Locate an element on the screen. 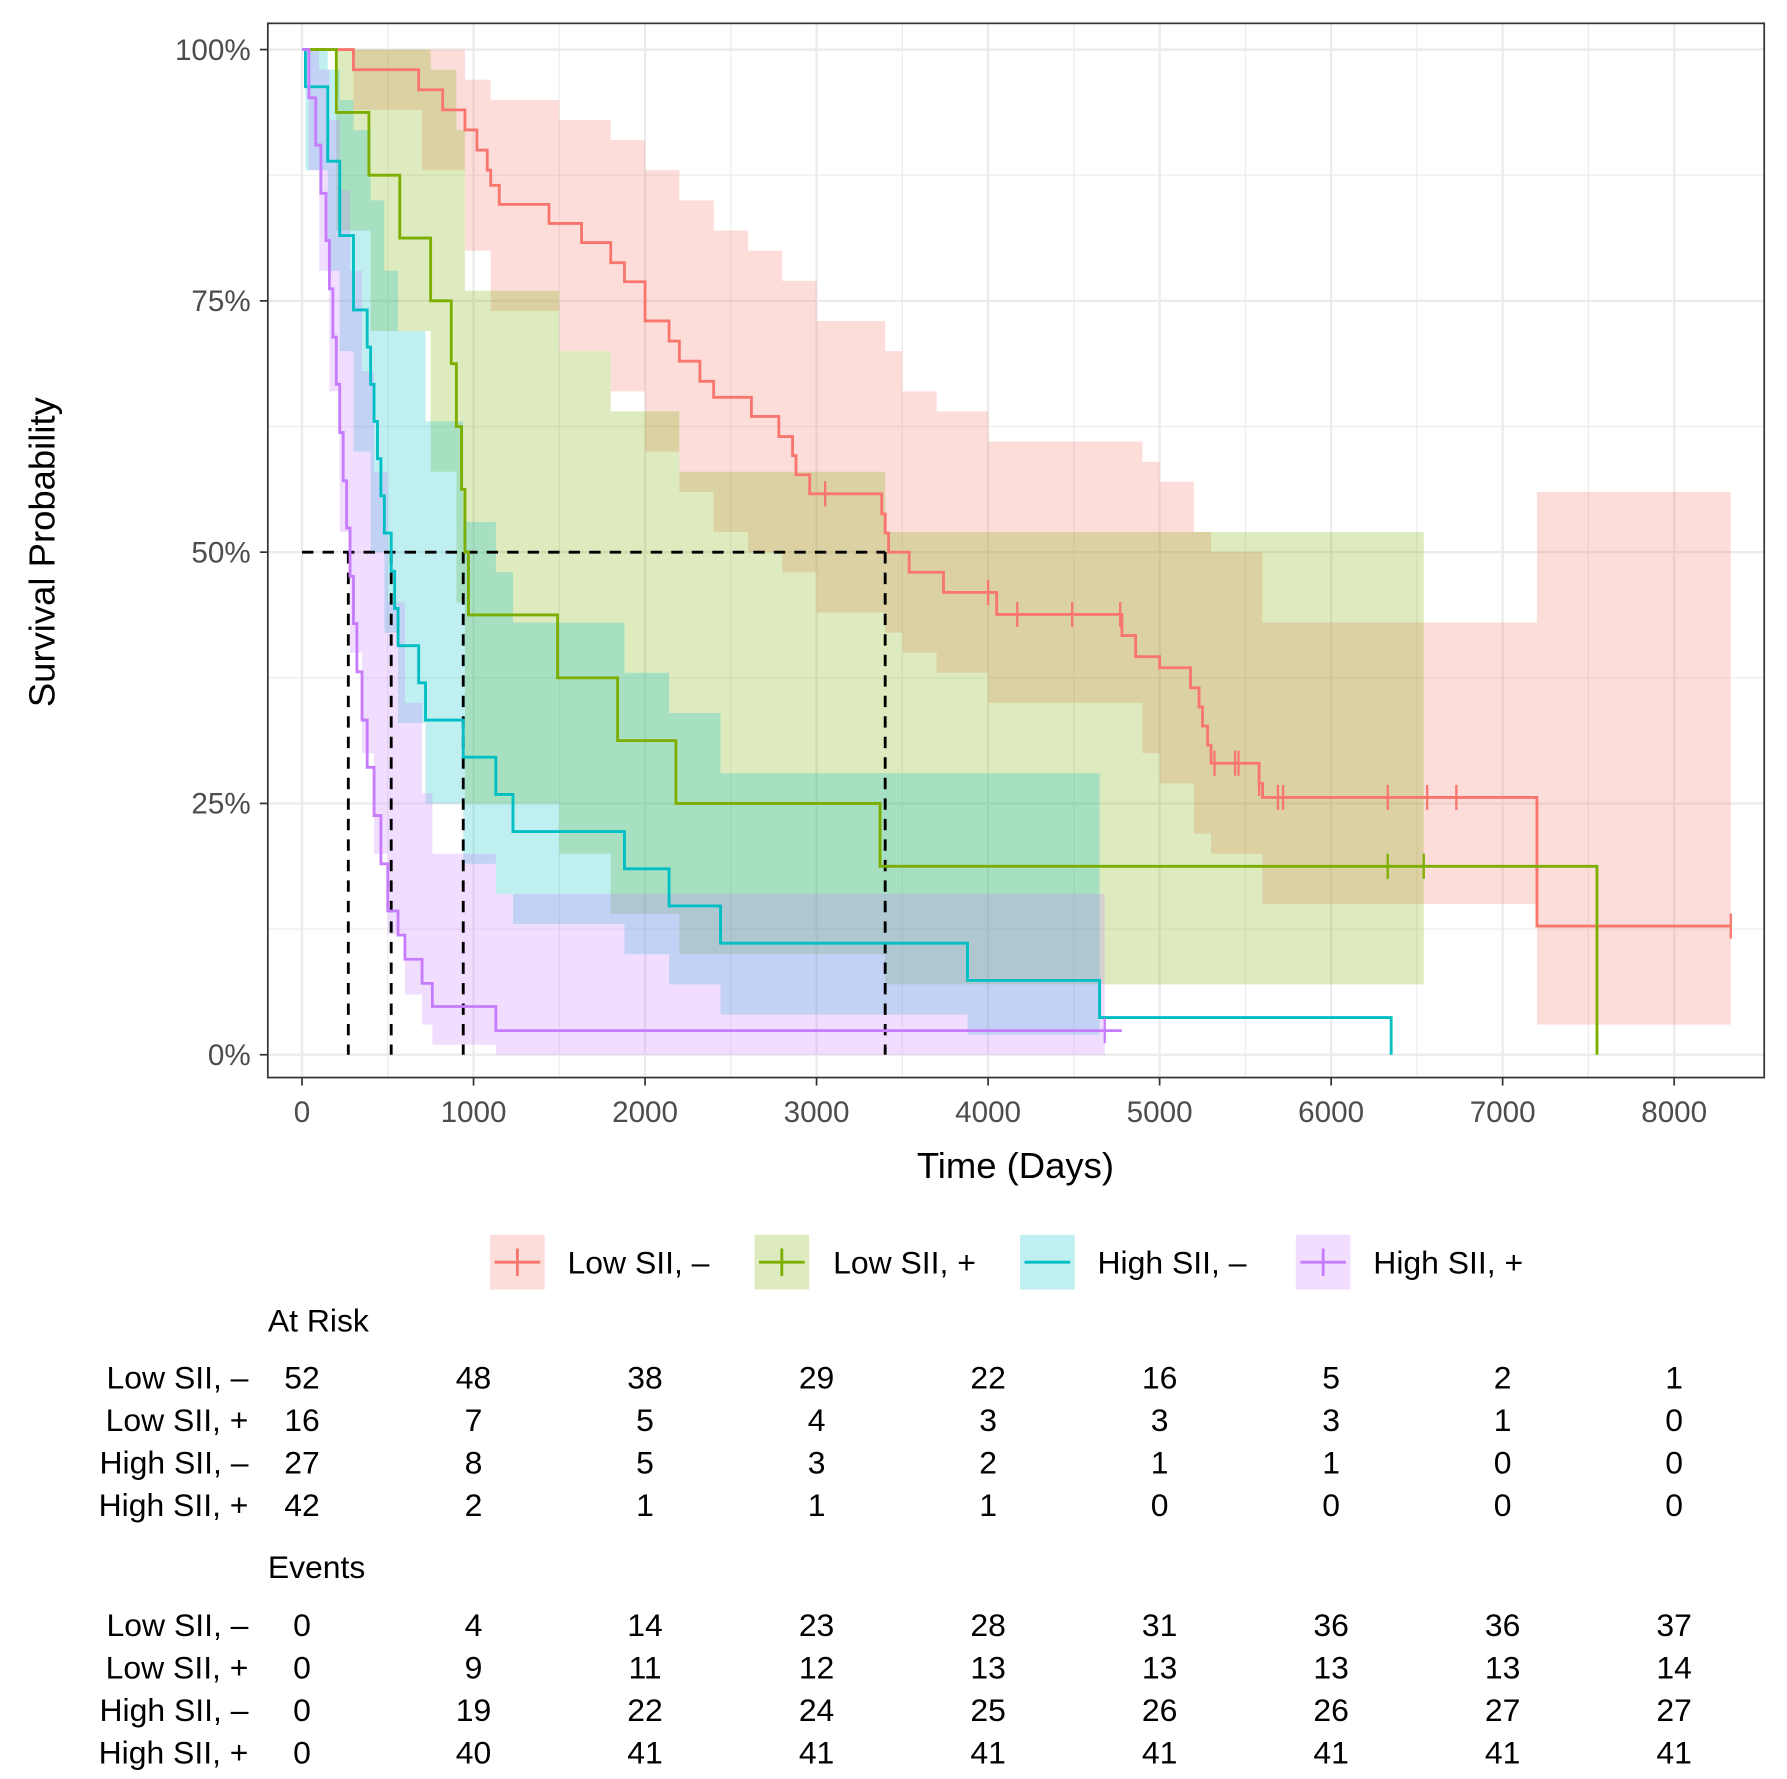 The width and height of the screenshot is (1787, 1779). y-tick-label: 25% is located at coordinates (220, 804).